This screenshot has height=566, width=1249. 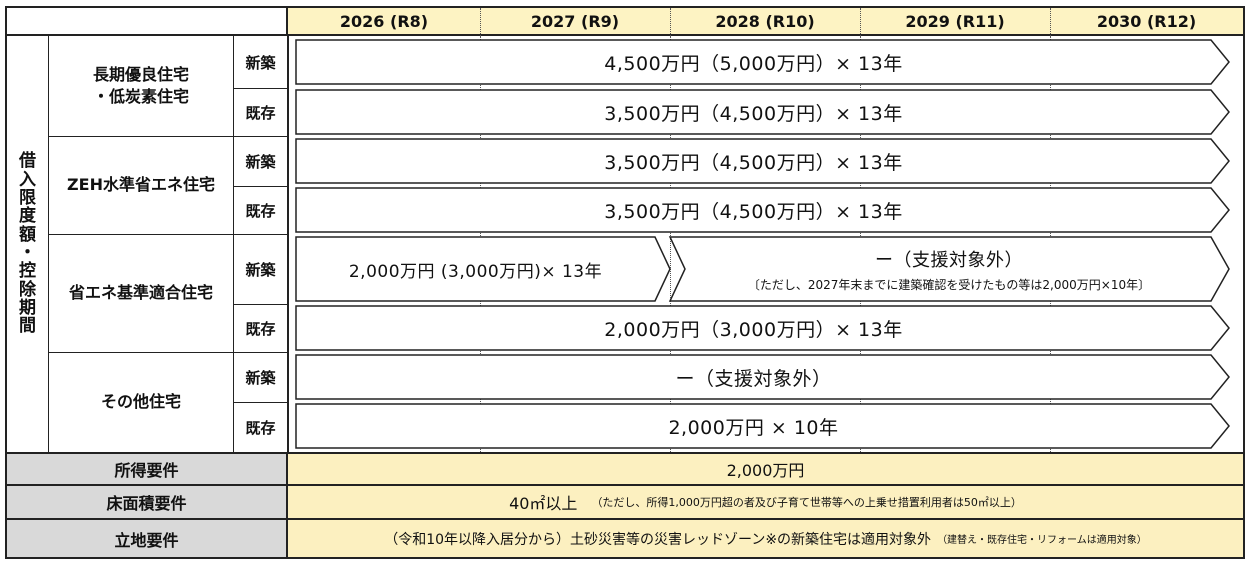 I want to click on kind-existing-1: 既存, so click(x=260, y=112).